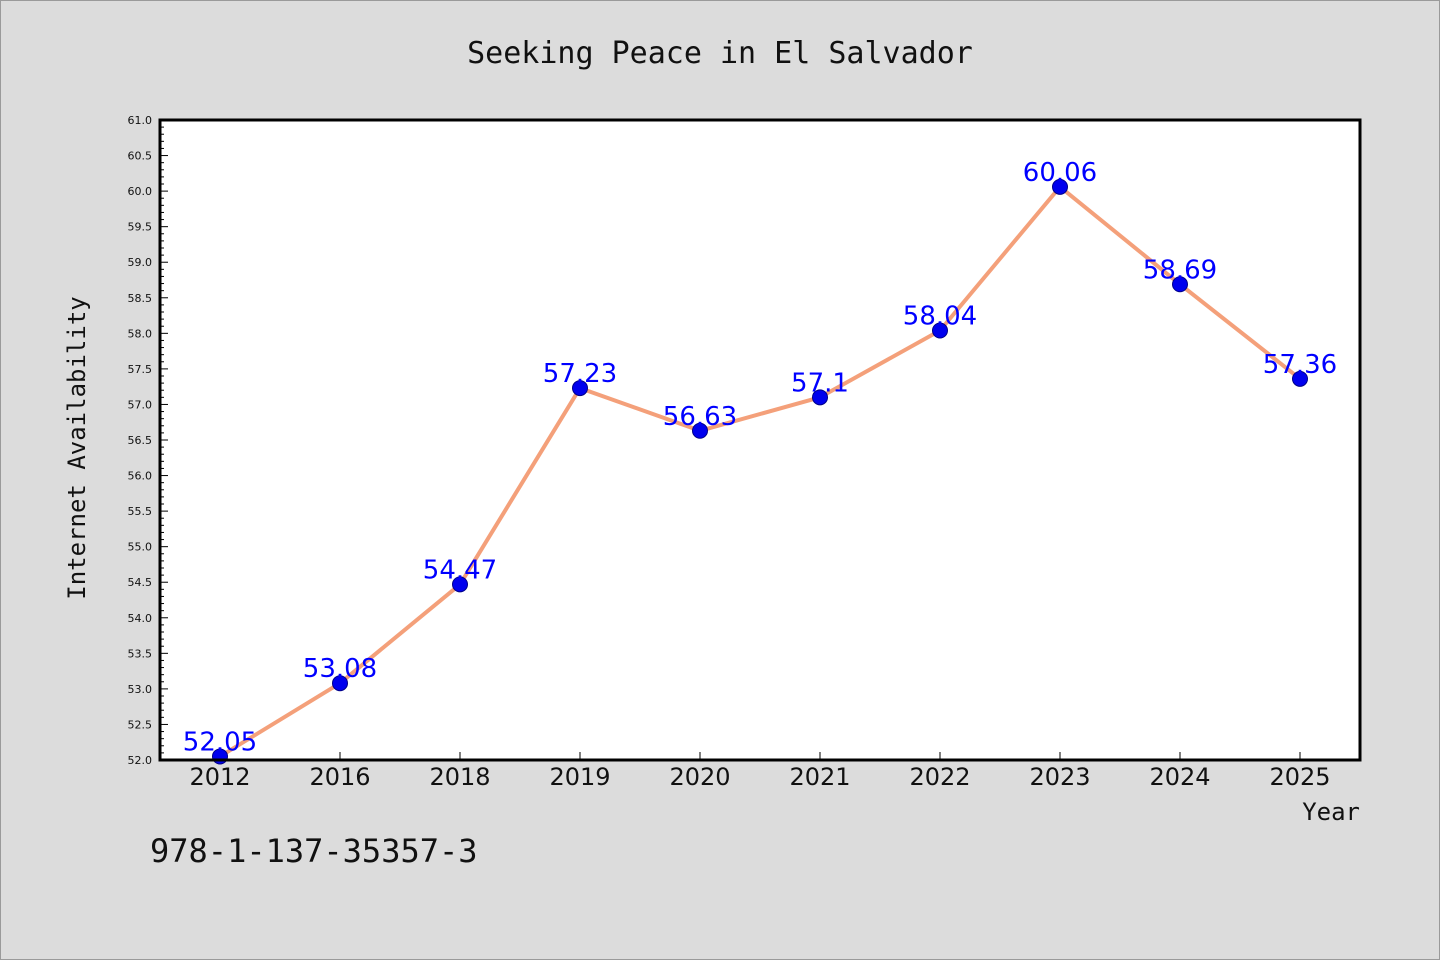 This screenshot has height=960, width=1440. What do you see at coordinates (1299, 777) in the screenshot?
I see `x-tick-label: 2025` at bounding box center [1299, 777].